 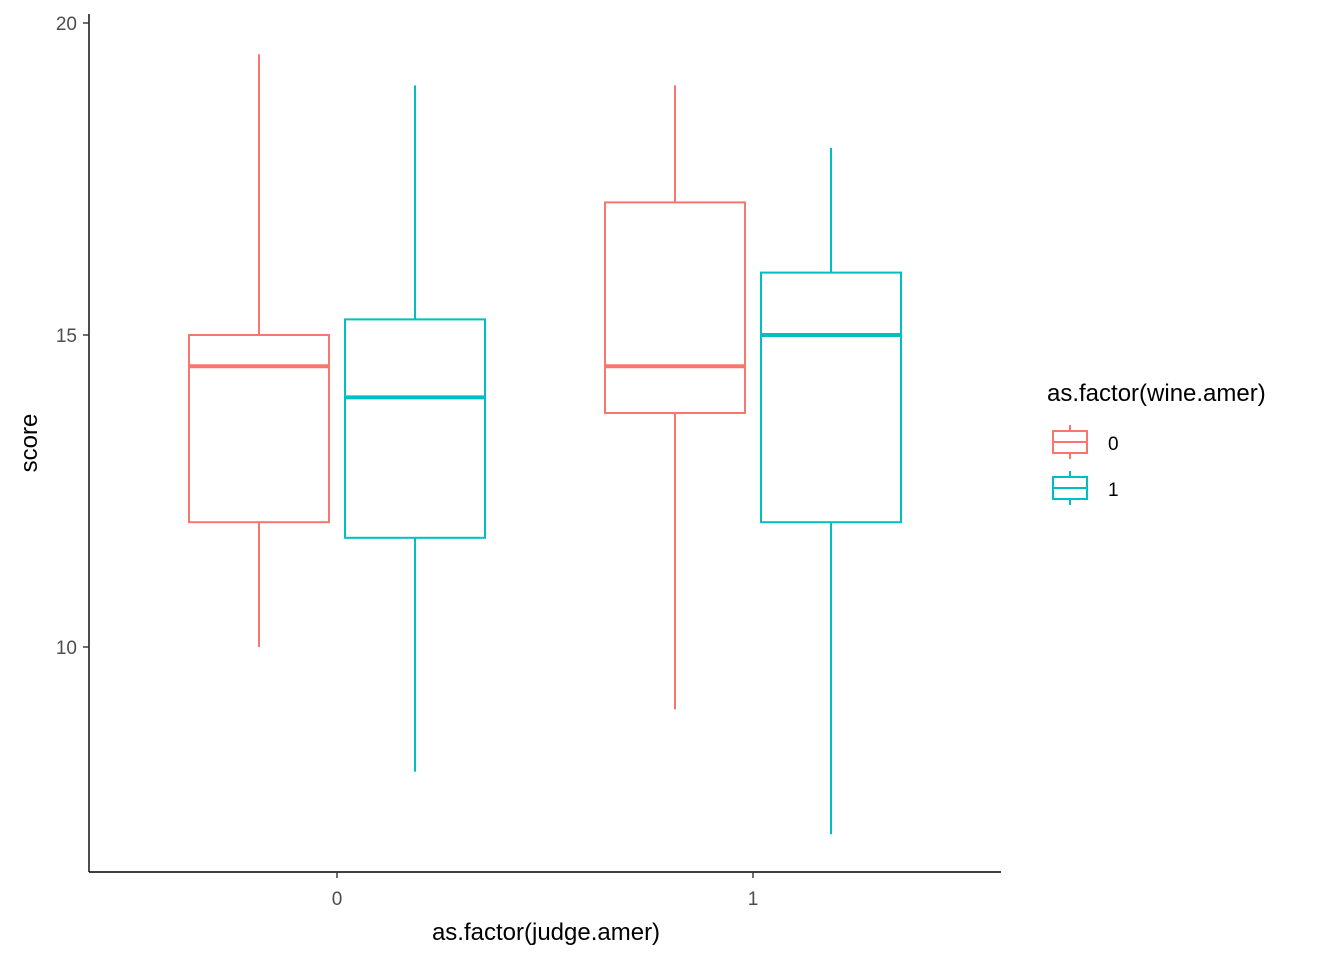 What do you see at coordinates (29, 443) in the screenshot?
I see `y-axis-title: score` at bounding box center [29, 443].